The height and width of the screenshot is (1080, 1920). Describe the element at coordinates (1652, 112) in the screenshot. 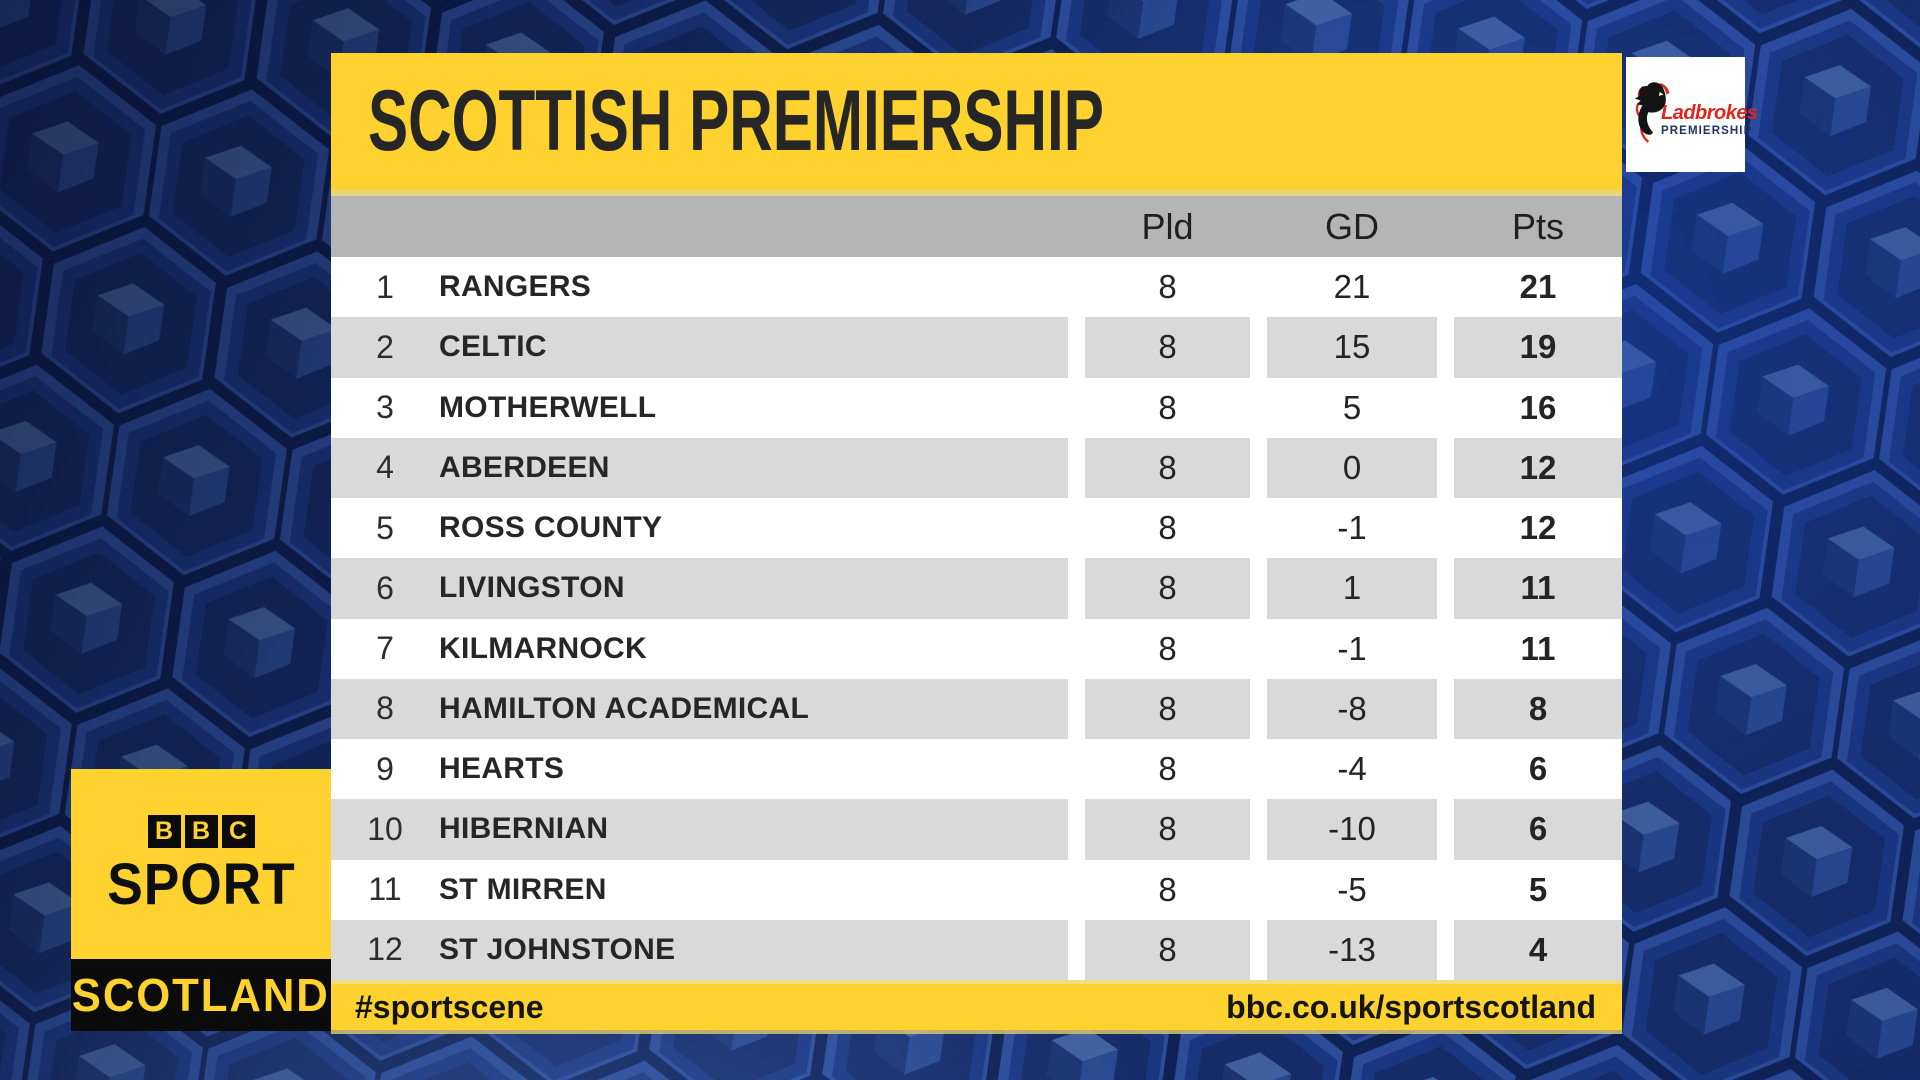

I see `lion-rampant-icon` at that location.